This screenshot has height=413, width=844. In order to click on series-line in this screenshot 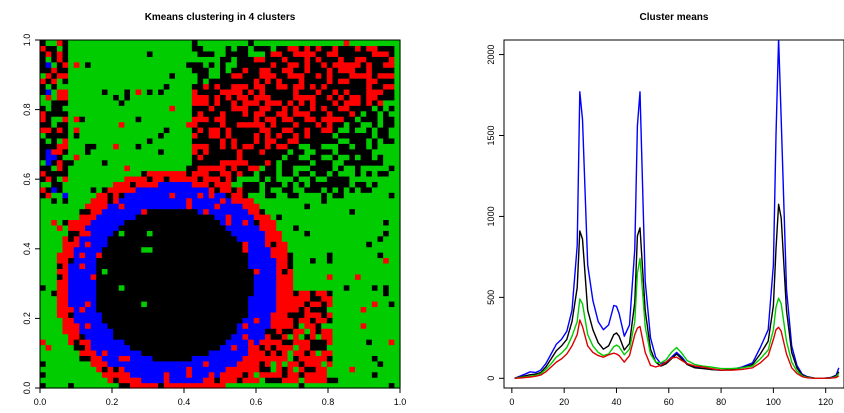, I will do `click(677, 349)`.